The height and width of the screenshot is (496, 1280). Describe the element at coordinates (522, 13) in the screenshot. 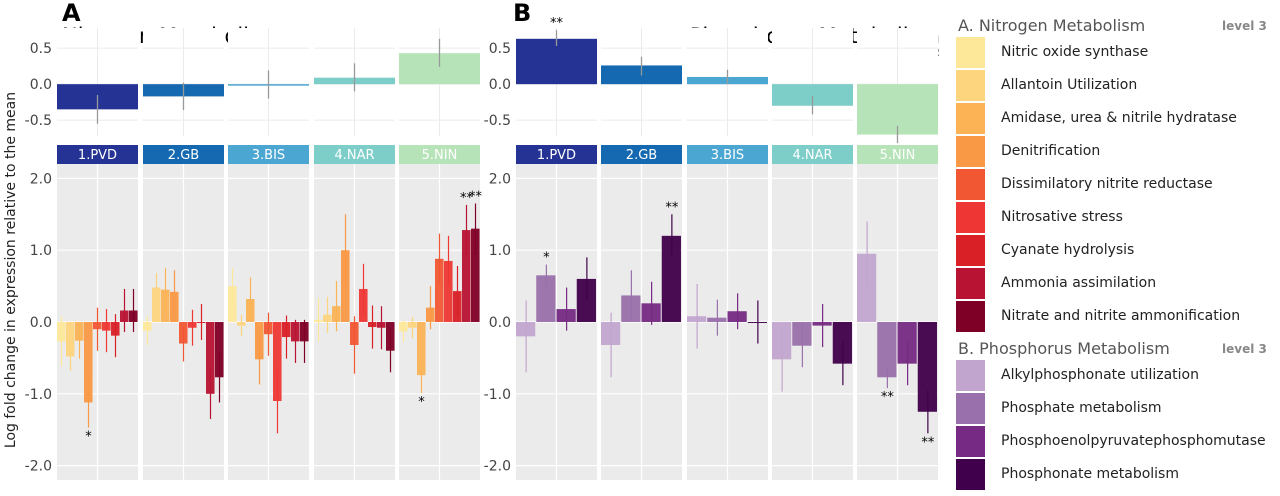

I see `panel-letter: B` at that location.